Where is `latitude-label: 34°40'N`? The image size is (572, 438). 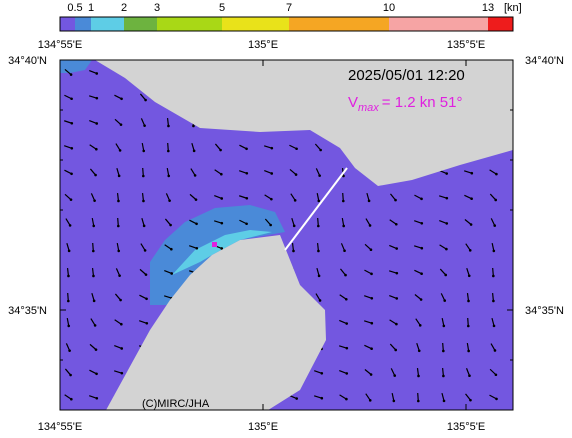 latitude-label: 34°40'N is located at coordinates (544, 61).